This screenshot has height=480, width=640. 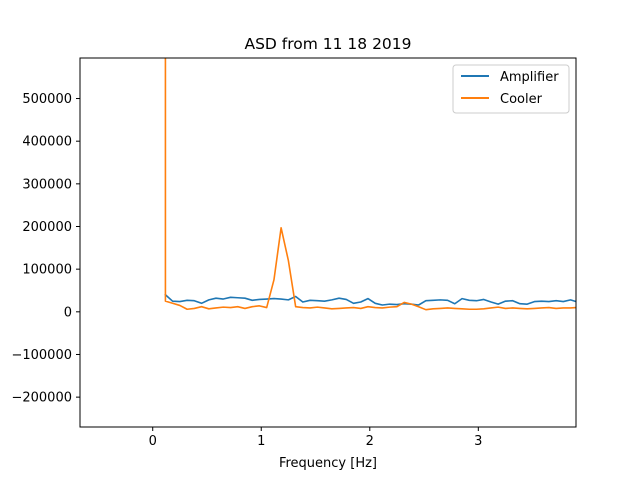 What do you see at coordinates (370, 299) in the screenshot?
I see `series-line-amplifier` at bounding box center [370, 299].